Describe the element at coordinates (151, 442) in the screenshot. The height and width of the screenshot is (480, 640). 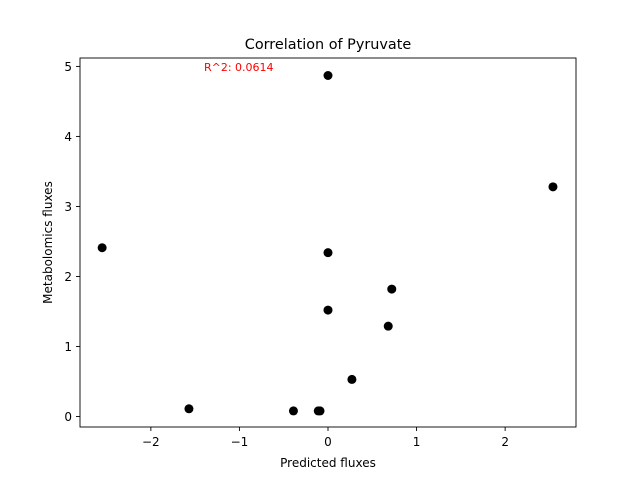
I see `x-tick-label: −2` at that location.